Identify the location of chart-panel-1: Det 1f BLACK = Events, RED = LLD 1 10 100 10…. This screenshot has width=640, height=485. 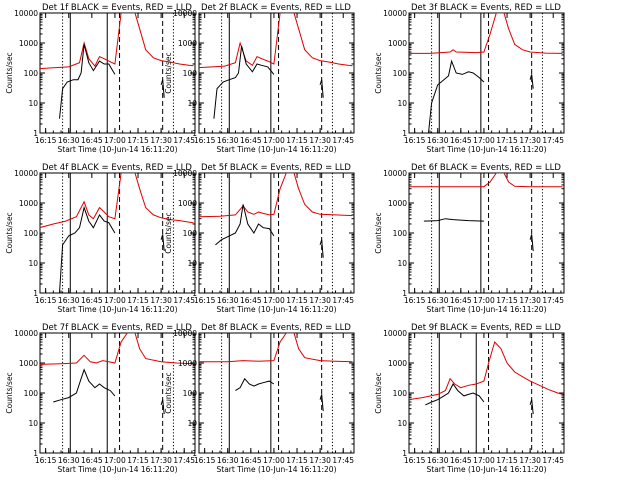
(100, 78).